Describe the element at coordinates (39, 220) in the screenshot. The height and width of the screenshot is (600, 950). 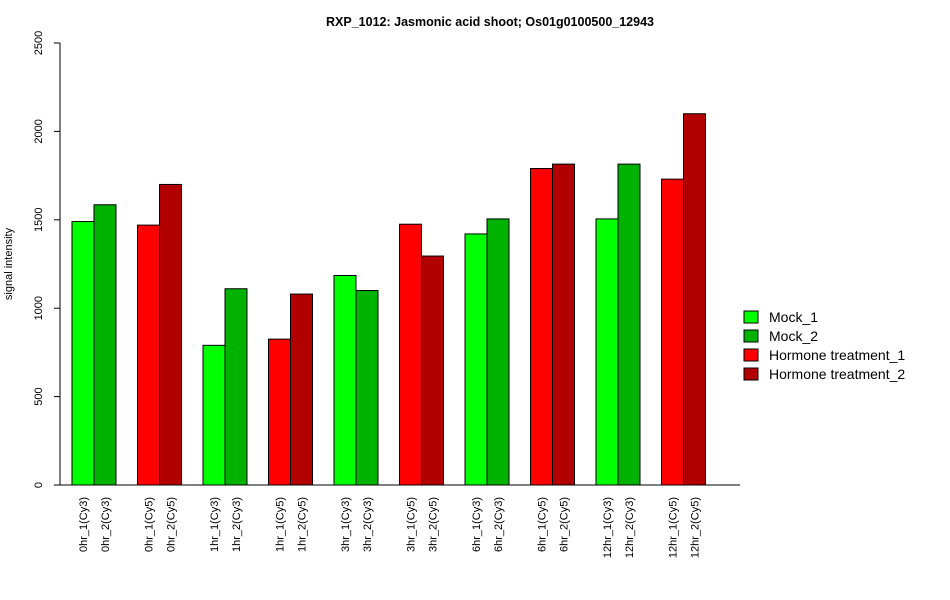
I see `y-tick-label: 1500` at that location.